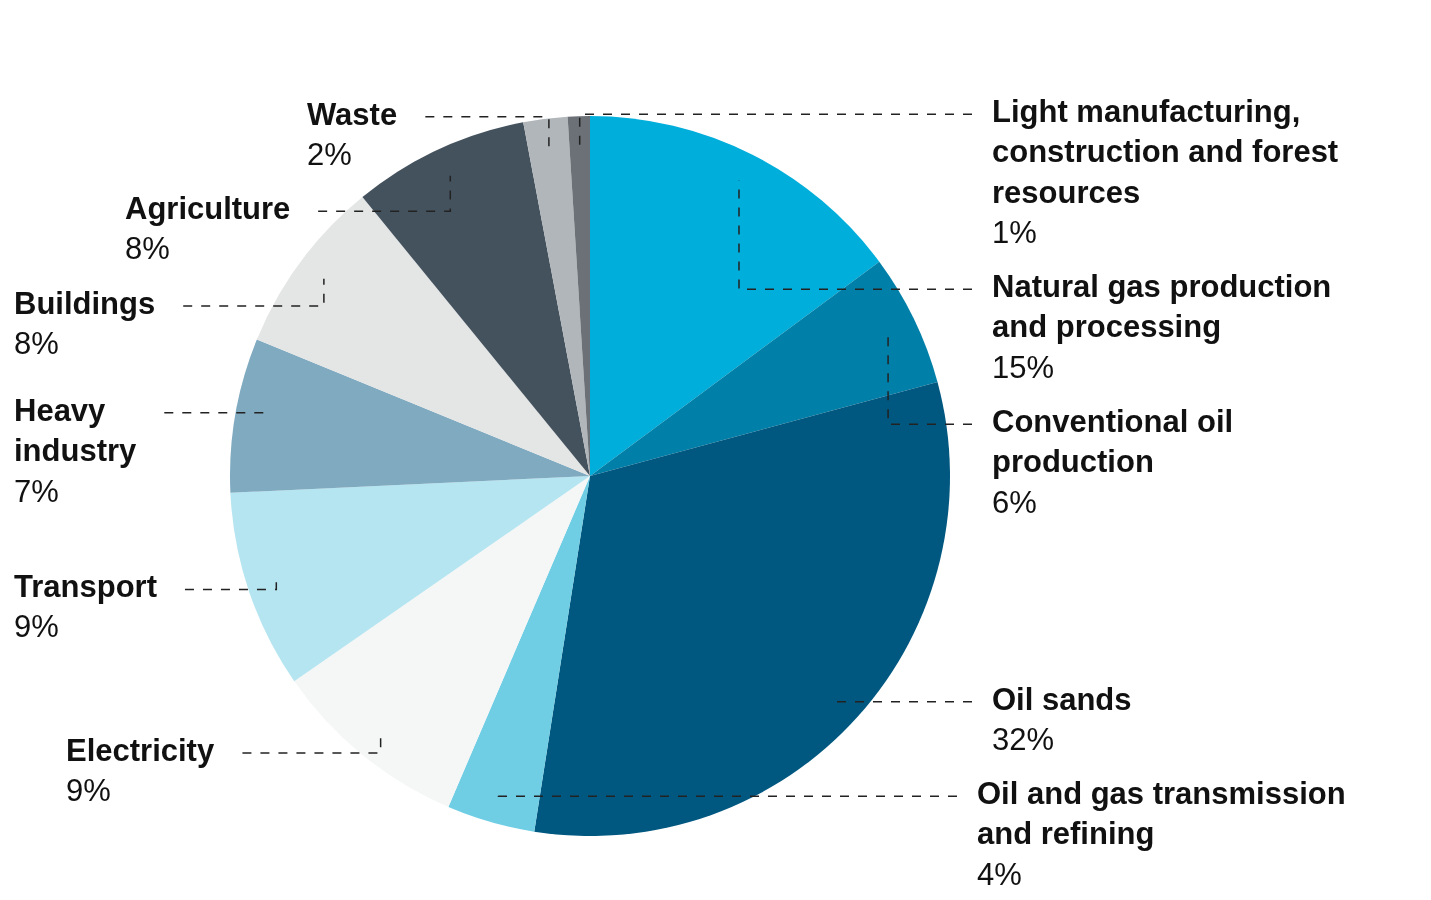  What do you see at coordinates (1162, 307) in the screenshot?
I see `slice-label: Natural gas production and processing` at bounding box center [1162, 307].